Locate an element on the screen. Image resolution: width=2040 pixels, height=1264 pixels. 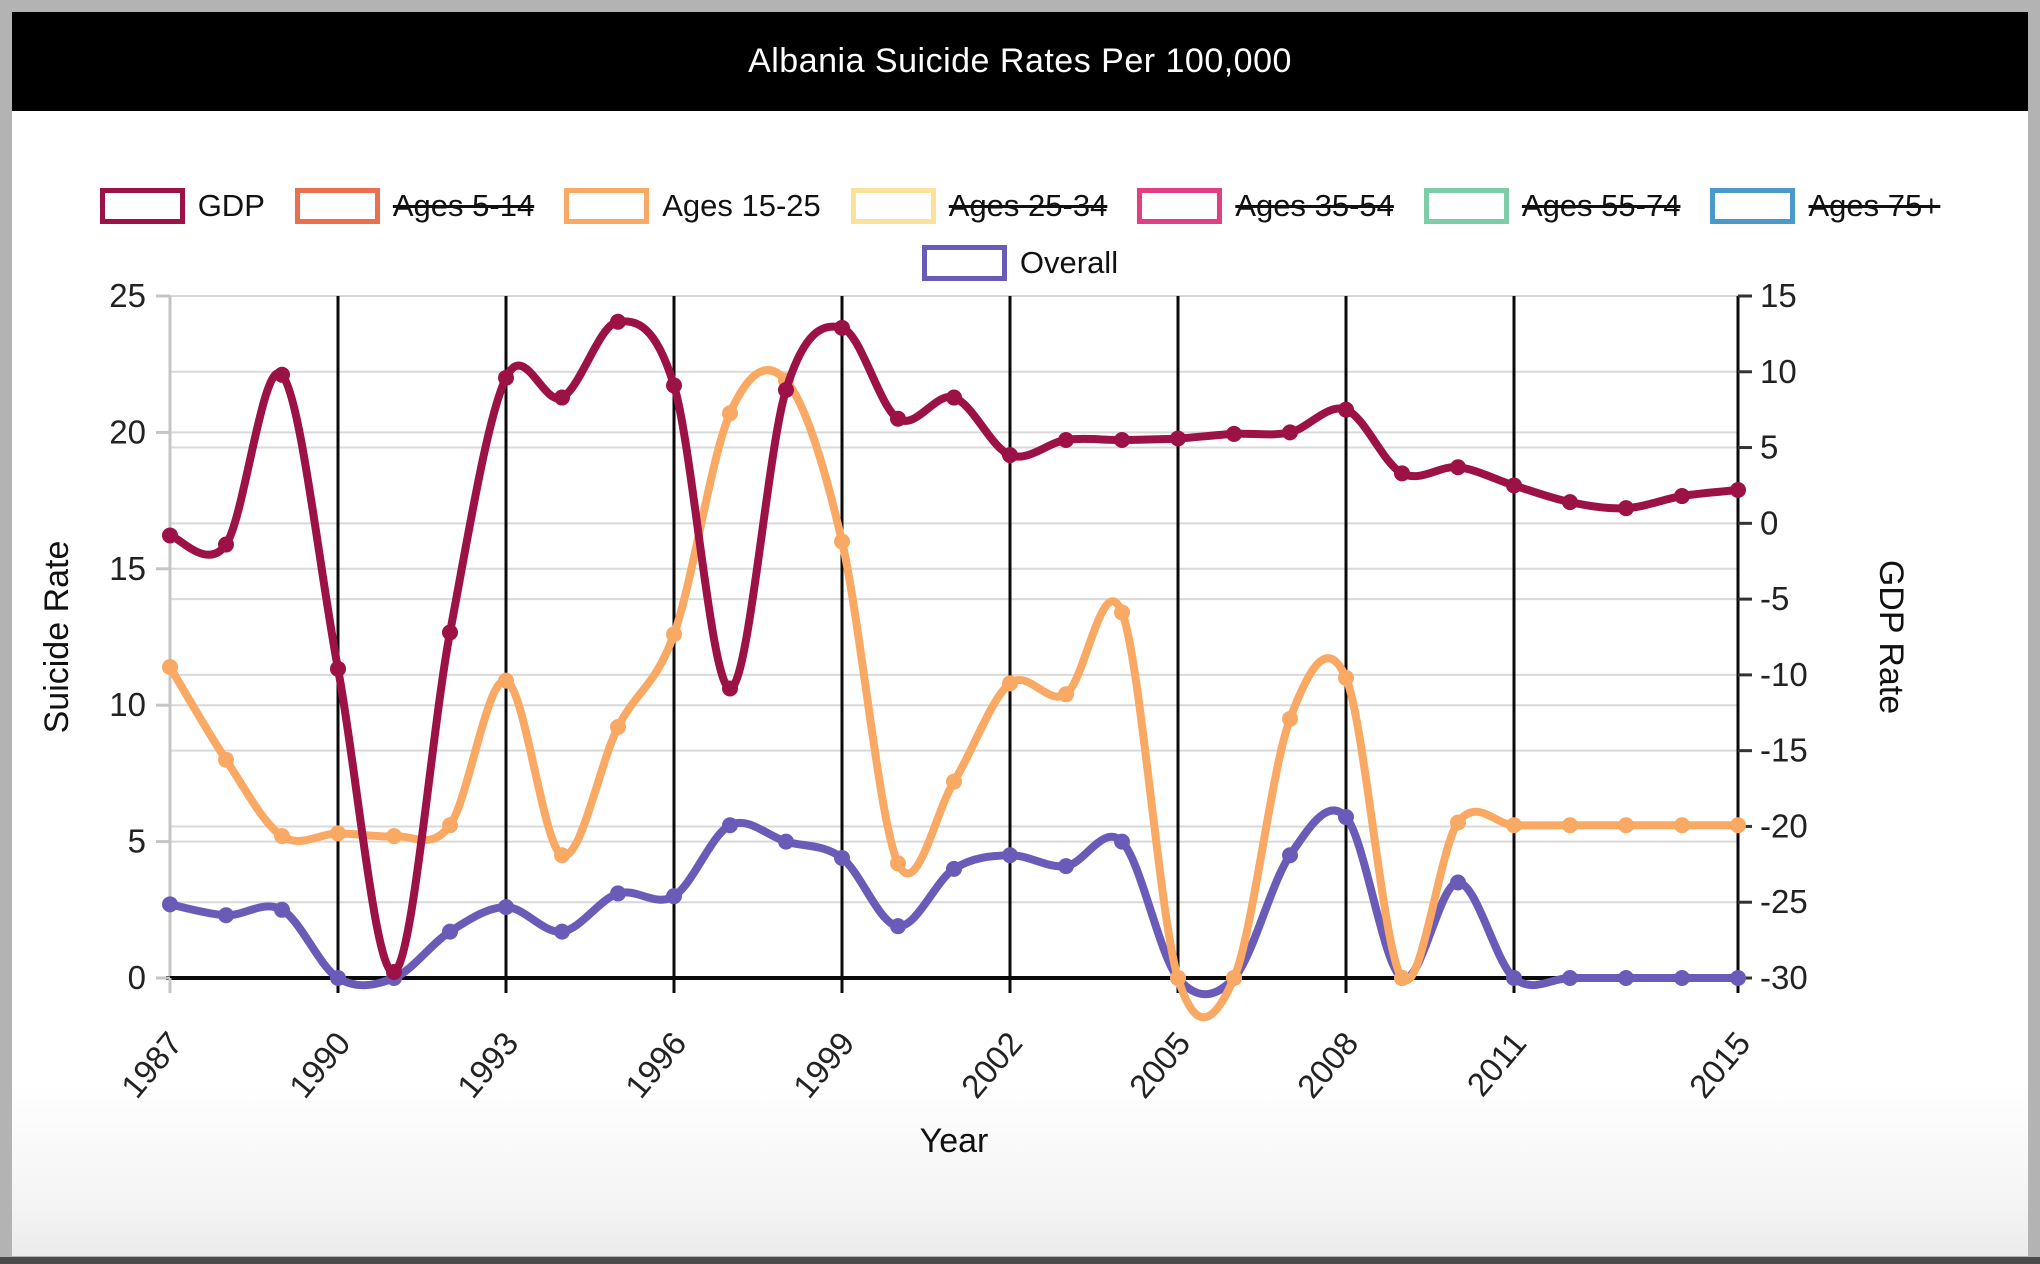
data-point-overall-2014 is located at coordinates (1682, 978).